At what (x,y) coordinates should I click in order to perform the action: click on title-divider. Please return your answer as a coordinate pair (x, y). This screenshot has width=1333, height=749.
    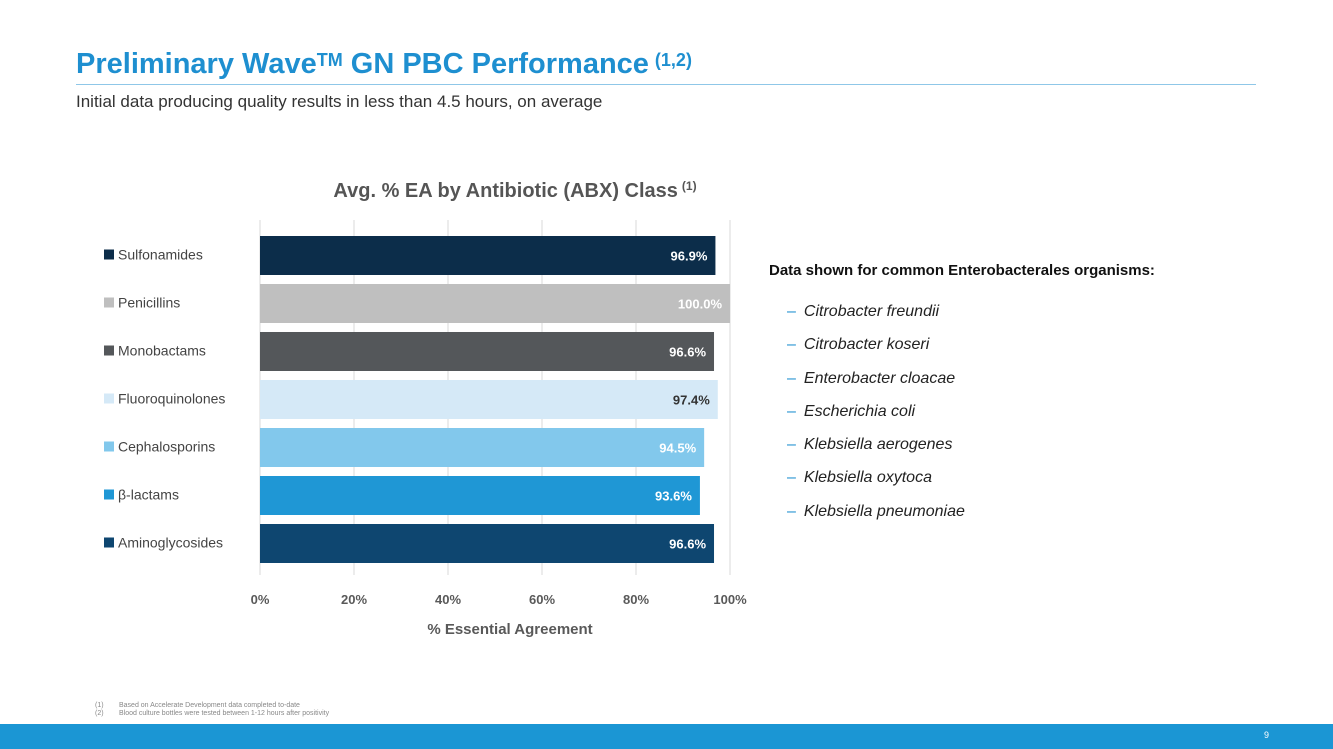
    Looking at the image, I should click on (666, 84).